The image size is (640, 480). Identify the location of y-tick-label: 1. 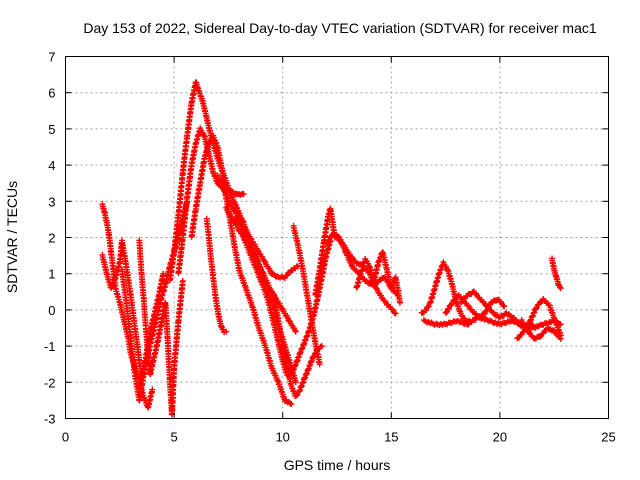
(51, 274).